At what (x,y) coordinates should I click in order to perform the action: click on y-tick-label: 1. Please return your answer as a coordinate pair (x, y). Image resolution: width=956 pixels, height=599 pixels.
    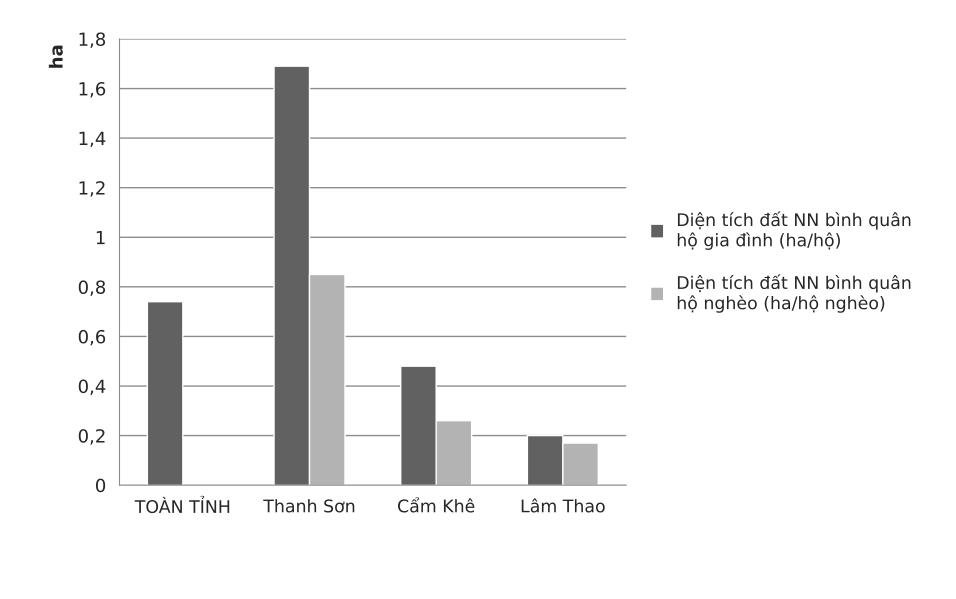
    Looking at the image, I should click on (100, 237).